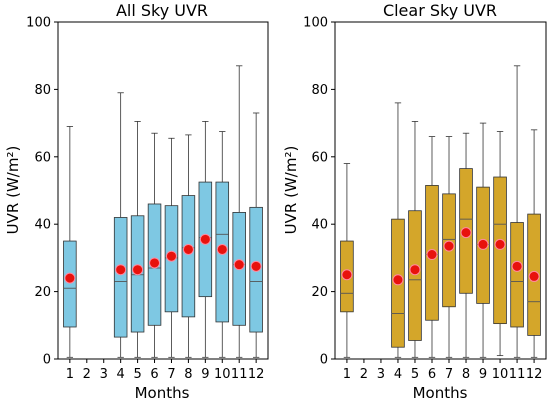  Describe the element at coordinates (500, 244) in the screenshot. I see `clear-sky-month-10-mean-marker` at that location.